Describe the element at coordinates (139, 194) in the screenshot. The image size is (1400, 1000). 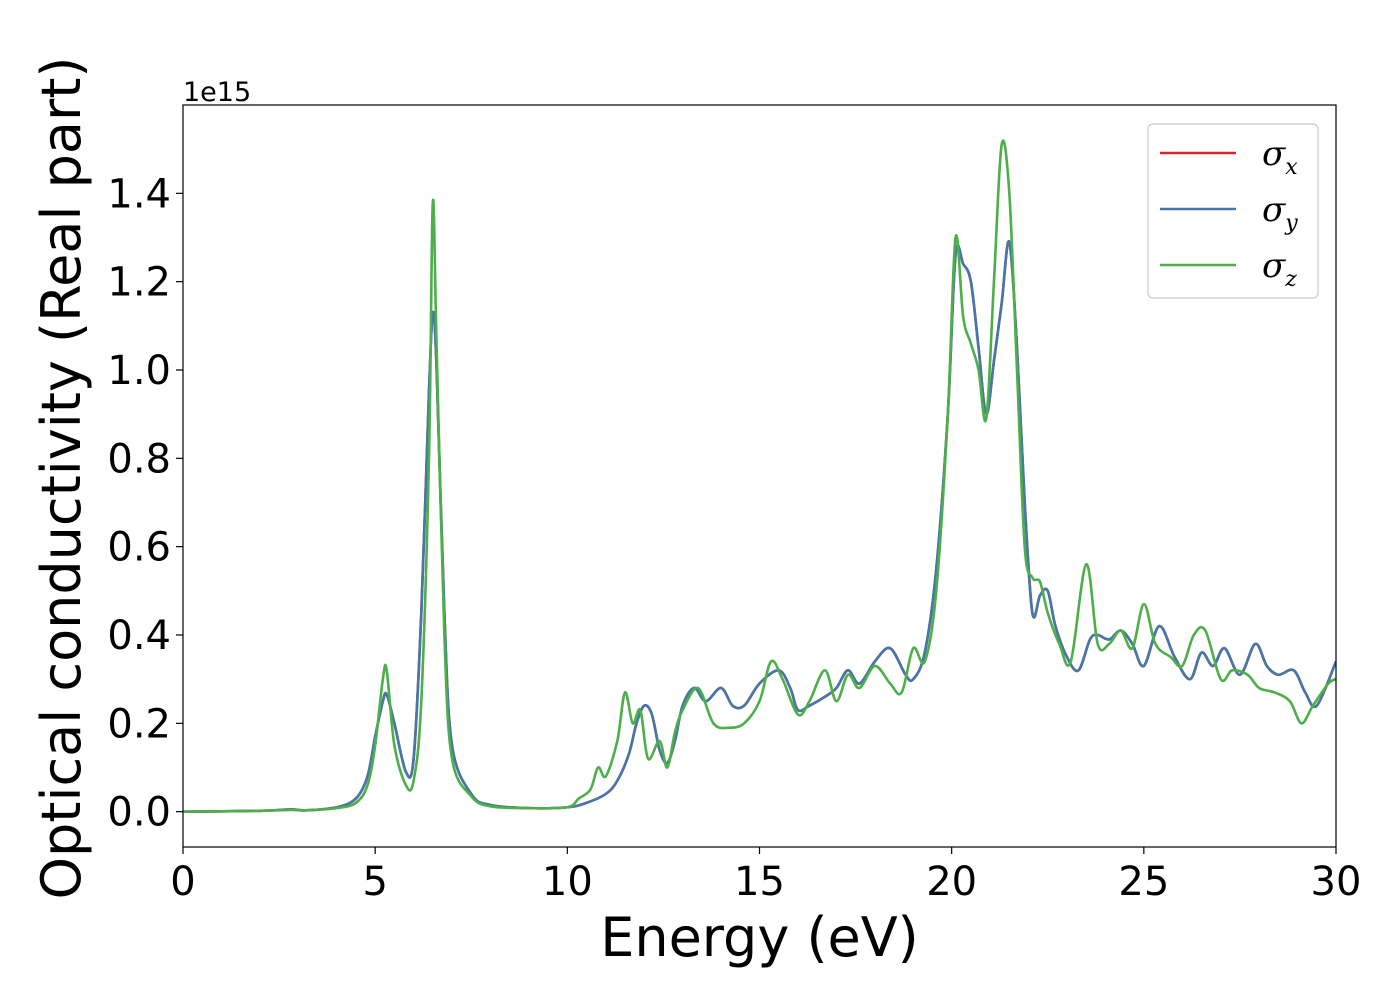
I see `y-tick-label: 1.4` at that location.